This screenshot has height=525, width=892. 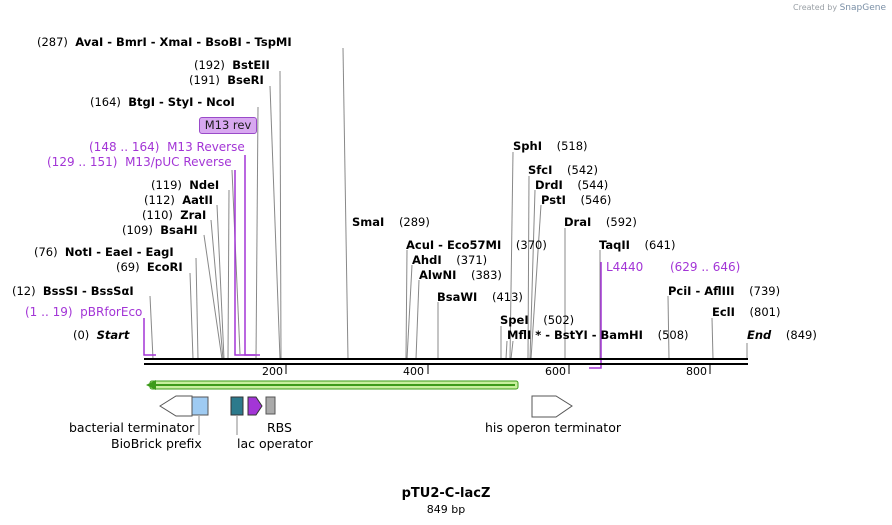 I want to click on site-label-ecori: (69) EcoRI, so click(x=149, y=267).